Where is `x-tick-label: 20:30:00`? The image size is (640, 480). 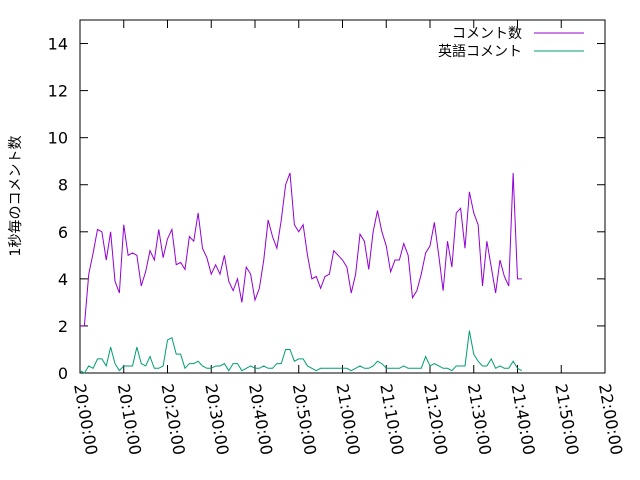
x-tick-label: 20:30:00 is located at coordinates (216, 419).